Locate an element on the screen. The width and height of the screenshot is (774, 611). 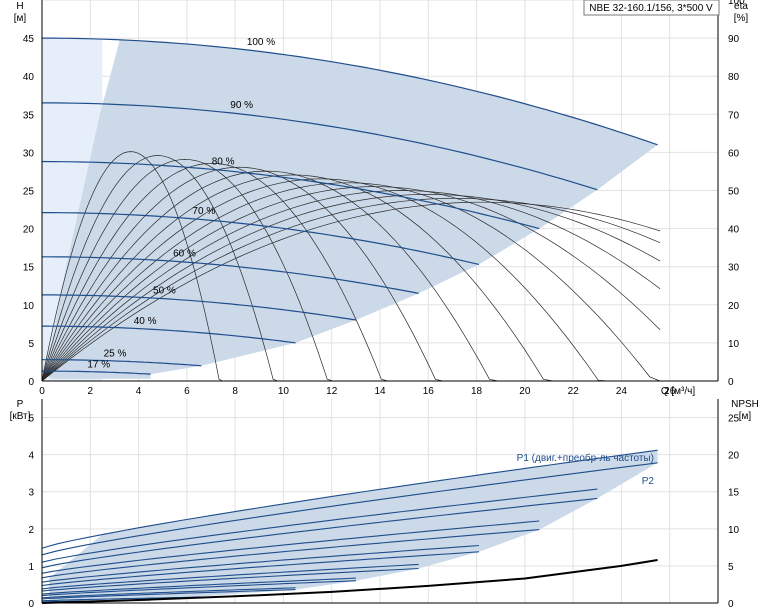
y-right-tick-label: 70 is located at coordinates (734, 115).